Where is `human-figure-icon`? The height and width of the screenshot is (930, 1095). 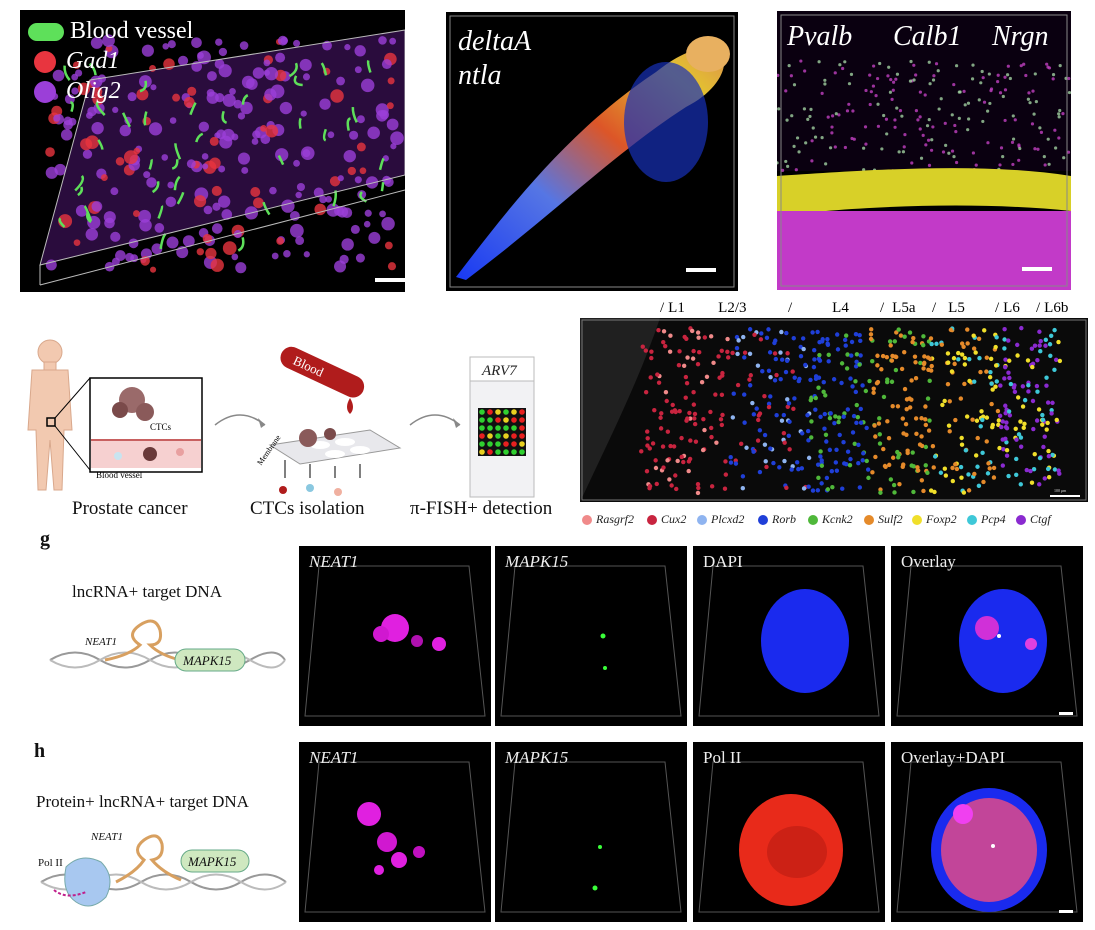
human-figure-icon is located at coordinates (50, 415).